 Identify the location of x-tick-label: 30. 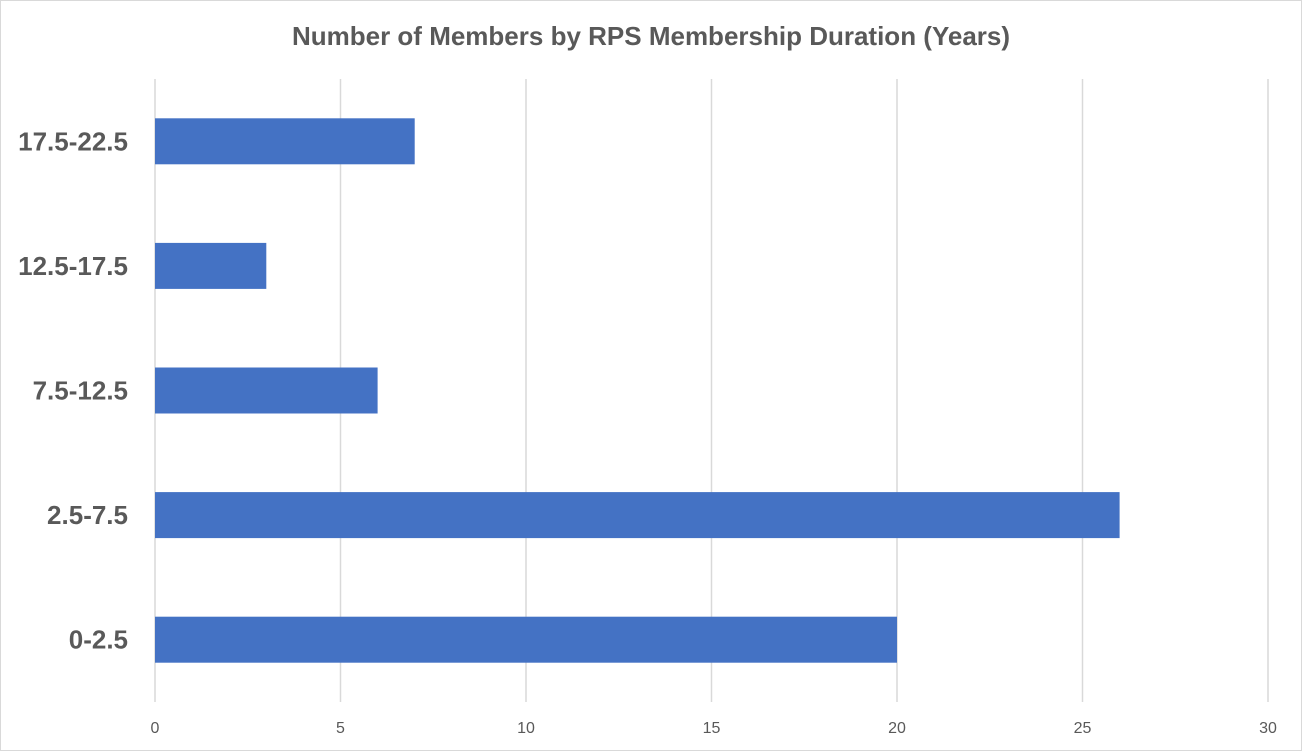
(1268, 728).